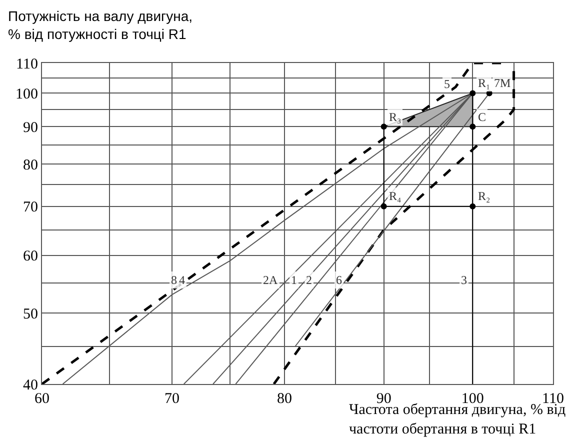 The width and height of the screenshot is (568, 441). Describe the element at coordinates (30, 128) in the screenshot. I see `y-tick-label: 90` at that location.